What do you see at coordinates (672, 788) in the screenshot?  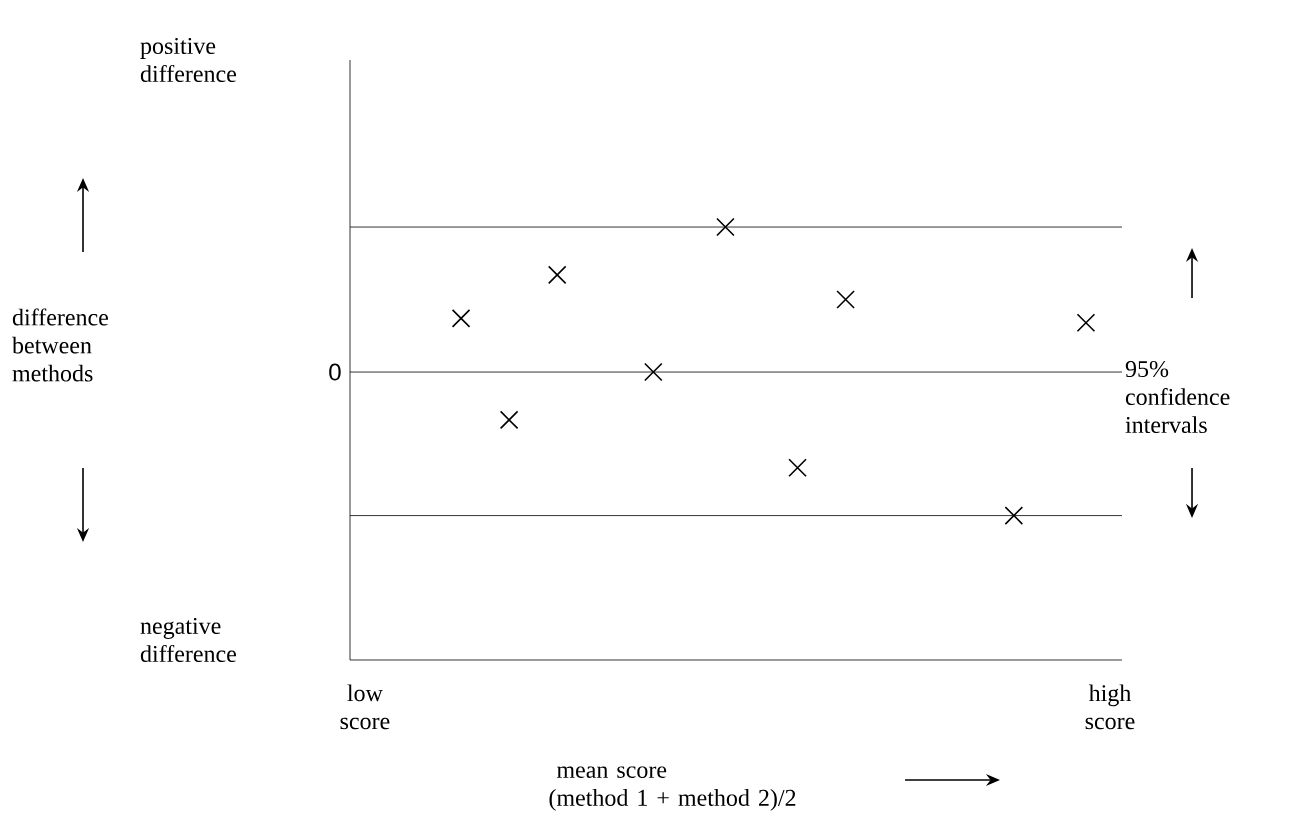 I see `x-axis-title: mean score (method 1 + method 2)/2` at bounding box center [672, 788].